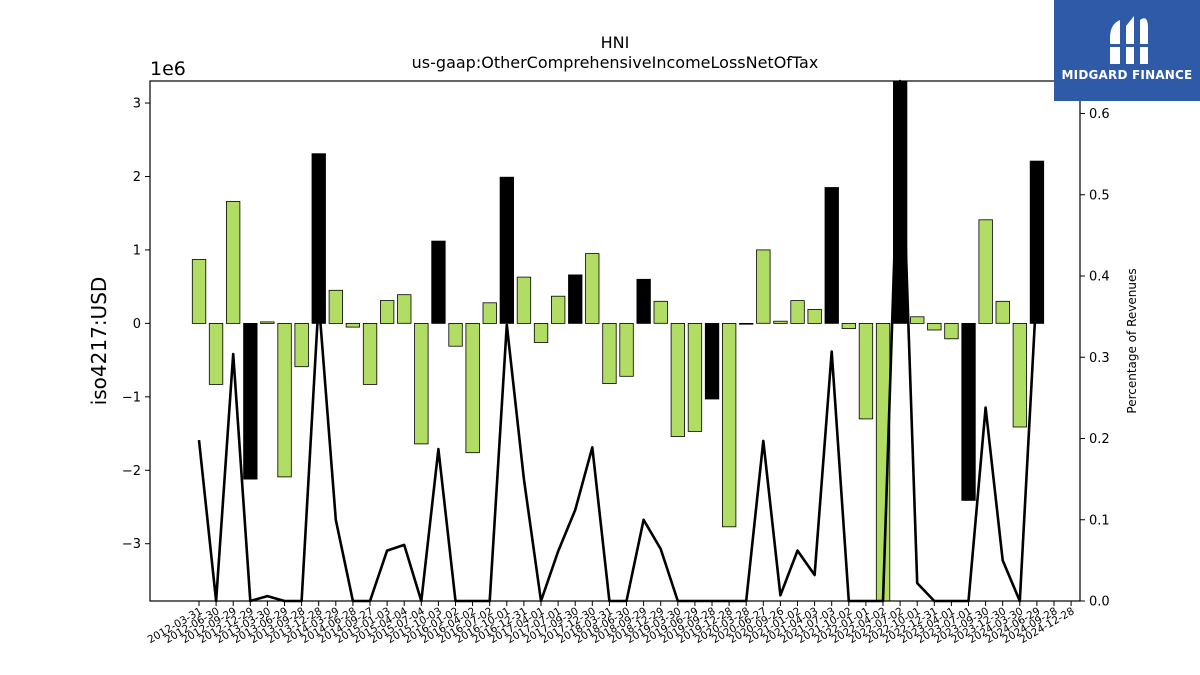 The image size is (1200, 675). Describe the element at coordinates (131, 397) in the screenshot. I see `y-tick-label: −1` at that location.